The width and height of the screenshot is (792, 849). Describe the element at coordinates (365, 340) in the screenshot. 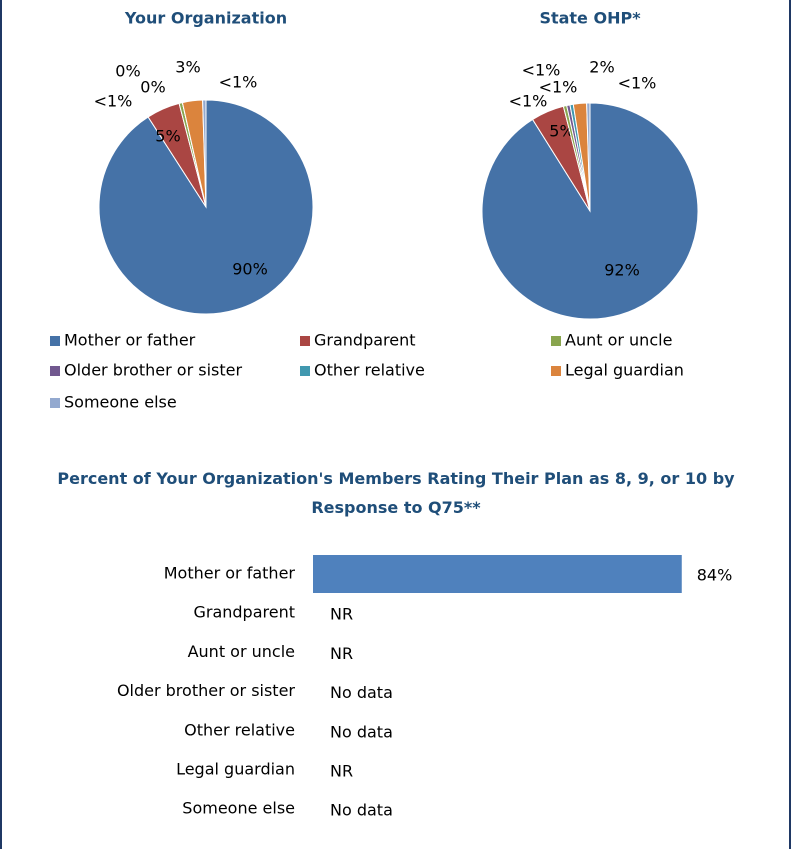

I see `legend-label: Grandparent` at that location.